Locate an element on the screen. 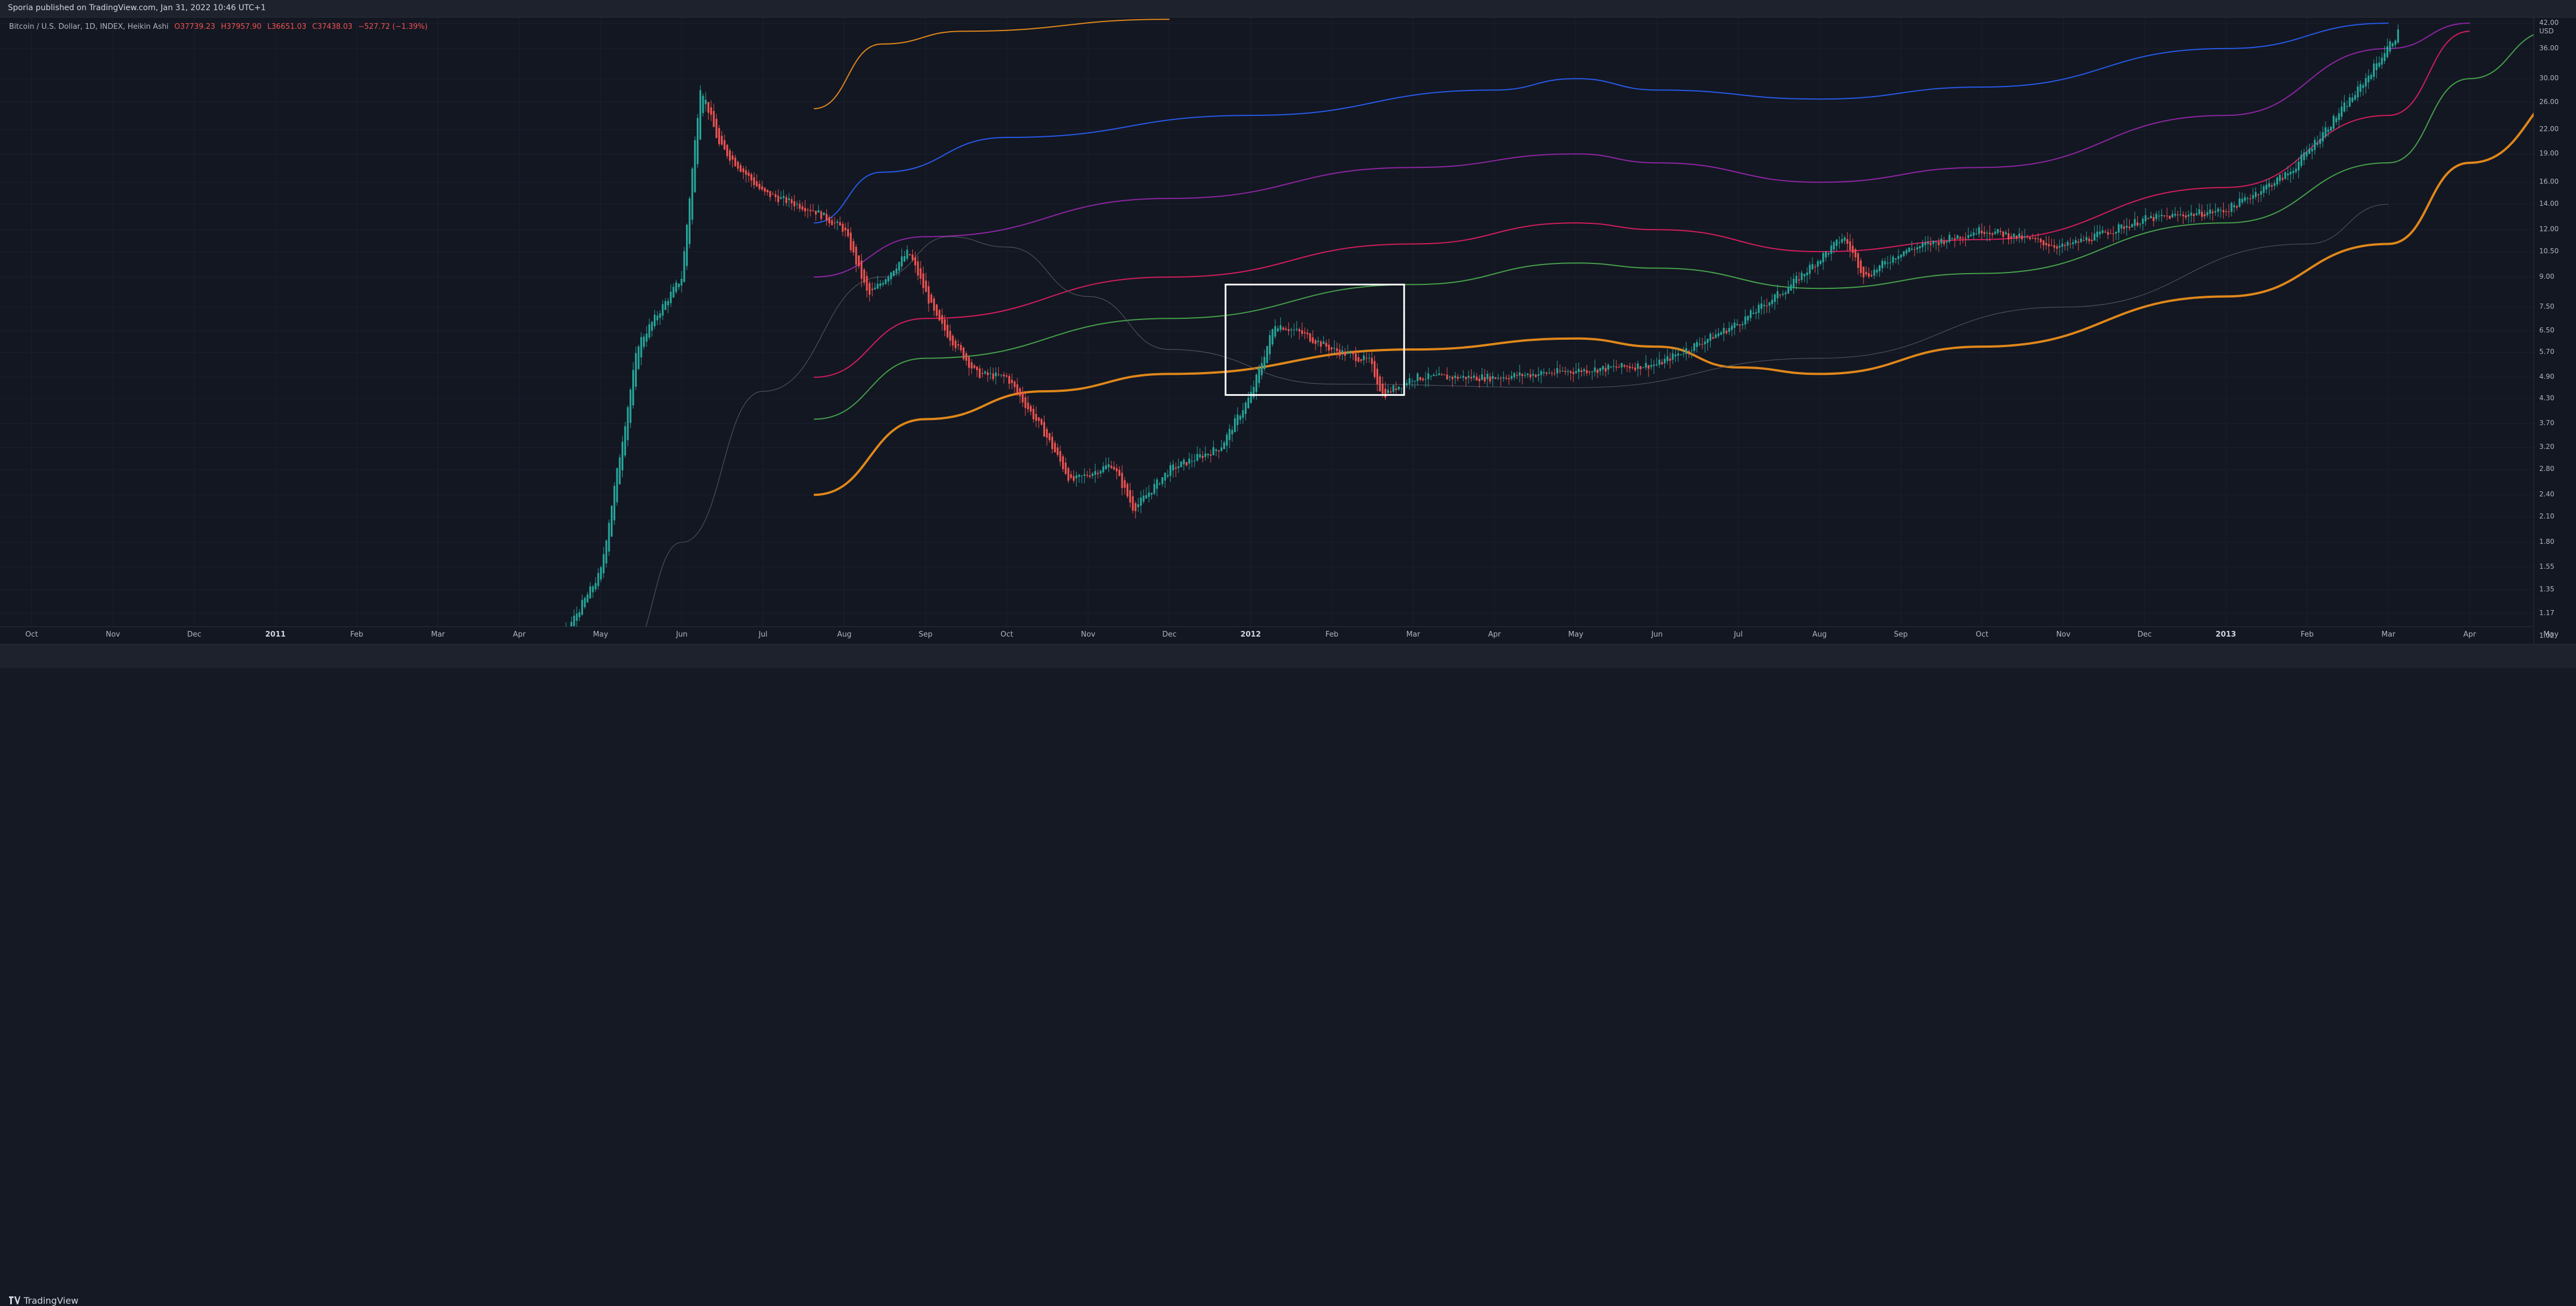 This screenshot has height=1306, width=2576. time-axis is located at coordinates (1267, 635).